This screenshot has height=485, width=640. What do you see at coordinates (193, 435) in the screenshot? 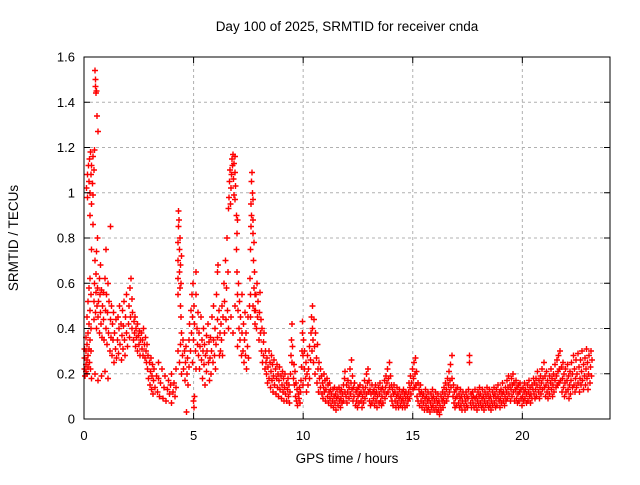
I see `x-tick-label: 5` at bounding box center [193, 435].